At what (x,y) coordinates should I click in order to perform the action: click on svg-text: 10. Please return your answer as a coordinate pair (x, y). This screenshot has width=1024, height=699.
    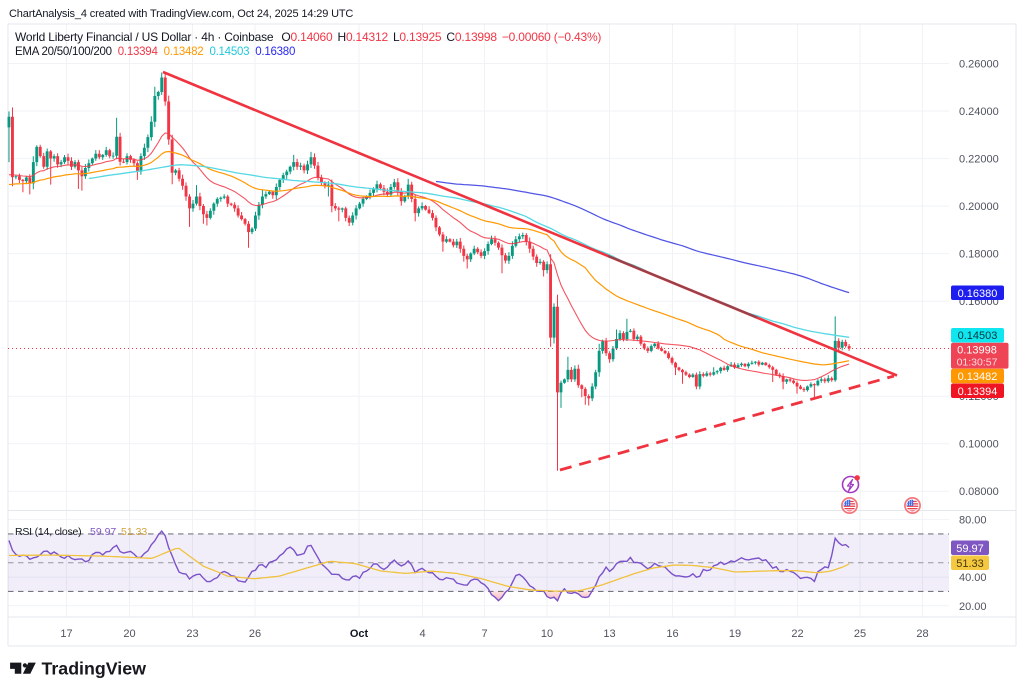
    Looking at the image, I should click on (547, 634).